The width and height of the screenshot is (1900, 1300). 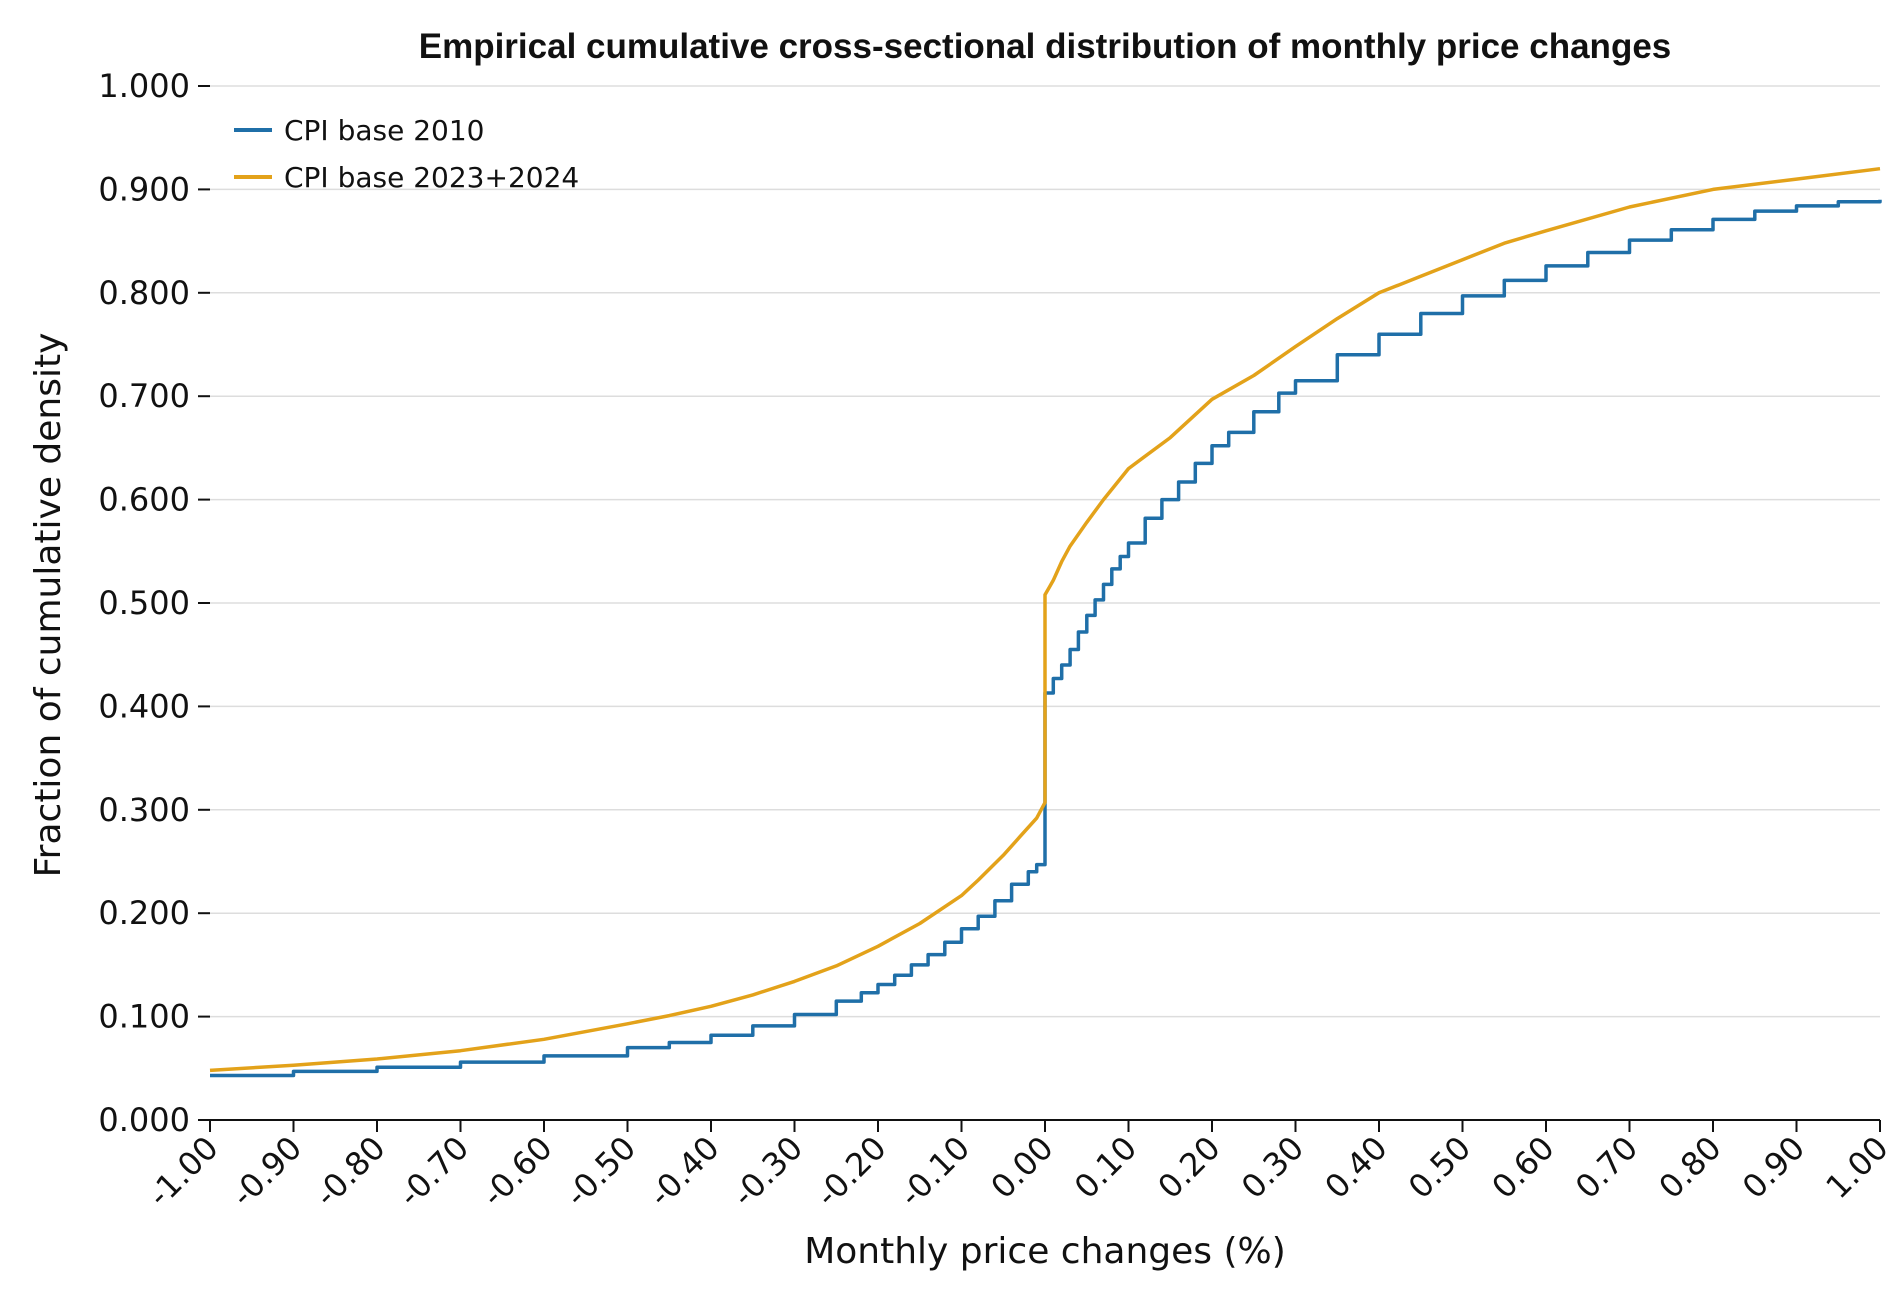 What do you see at coordinates (144, 293) in the screenshot?
I see `y-tick-label: 0.800` at bounding box center [144, 293].